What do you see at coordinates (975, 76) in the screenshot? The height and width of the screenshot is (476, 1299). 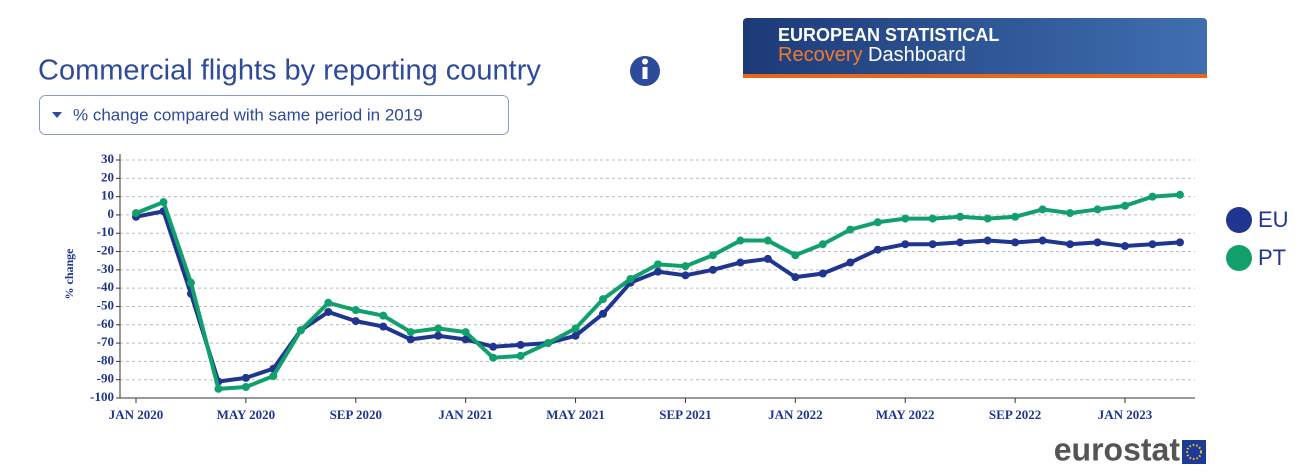 I see `banner-stripe` at bounding box center [975, 76].